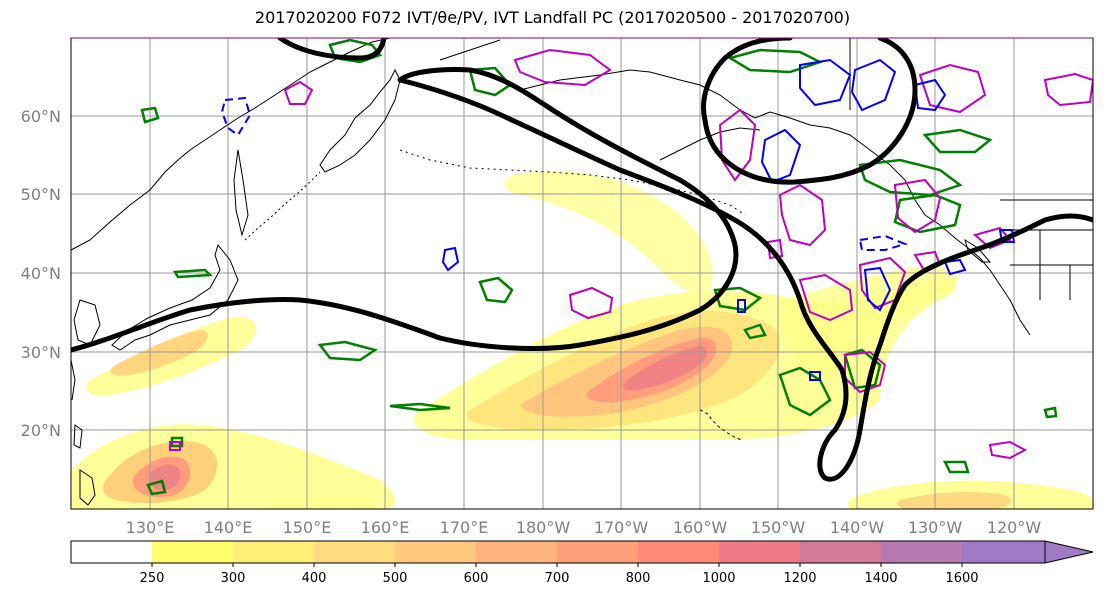  Describe the element at coordinates (314, 578) in the screenshot. I see `colorbar-tick-label: 400` at that location.